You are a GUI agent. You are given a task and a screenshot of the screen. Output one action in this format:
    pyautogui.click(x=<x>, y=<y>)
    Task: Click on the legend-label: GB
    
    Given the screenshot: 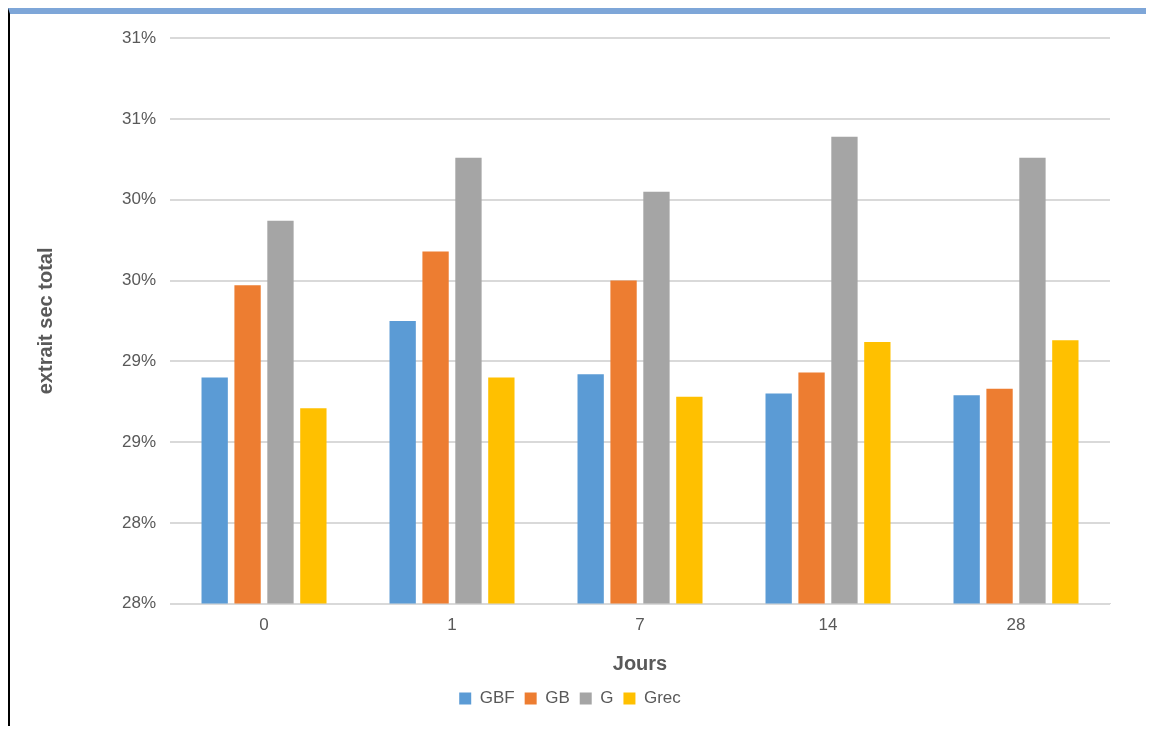 What is the action you would take?
    pyautogui.click(x=557, y=698)
    